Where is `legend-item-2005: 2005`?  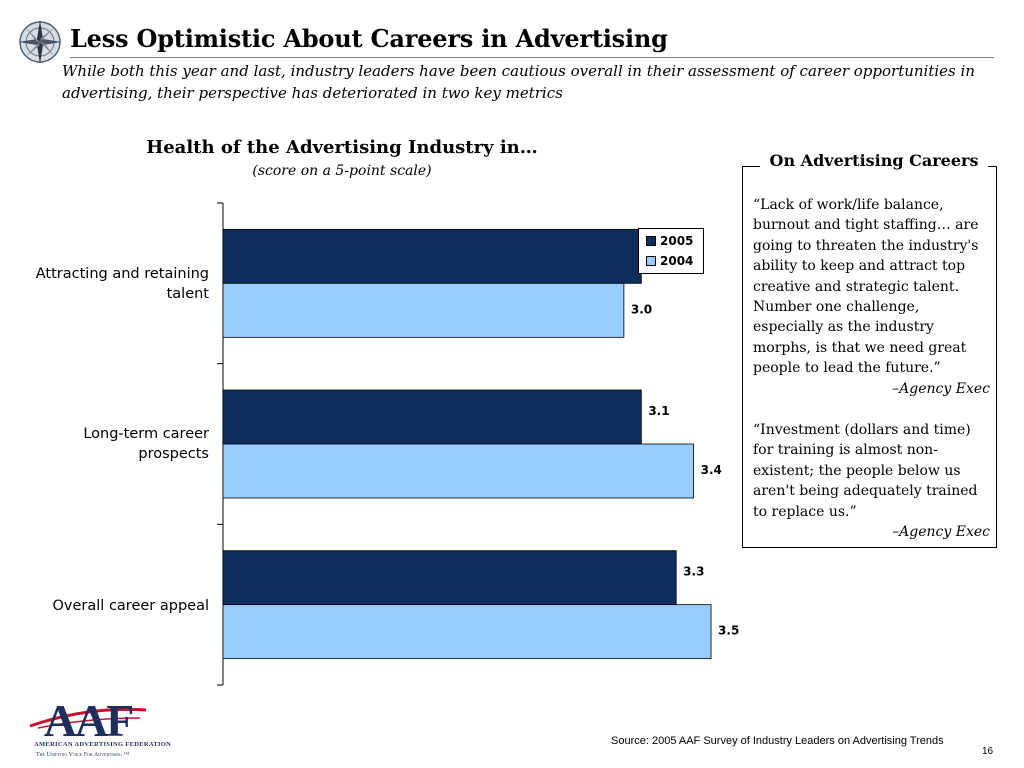
legend-item-2005: 2005 is located at coordinates (669, 241).